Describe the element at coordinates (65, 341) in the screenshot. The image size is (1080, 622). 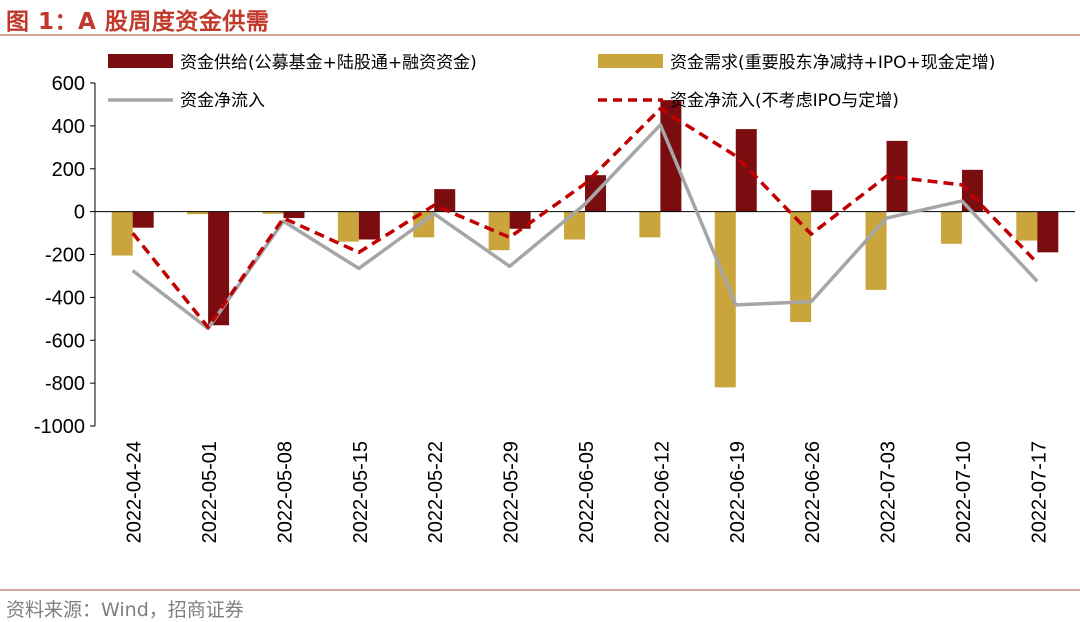
I see `y-tick-label: -600` at that location.